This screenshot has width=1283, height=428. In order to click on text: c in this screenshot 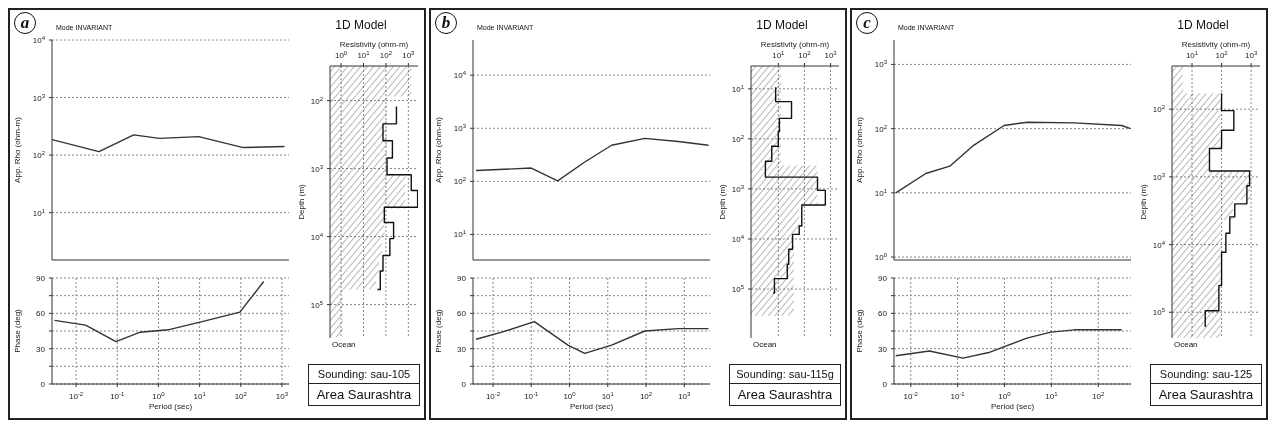, I will do `click(867, 22)`.